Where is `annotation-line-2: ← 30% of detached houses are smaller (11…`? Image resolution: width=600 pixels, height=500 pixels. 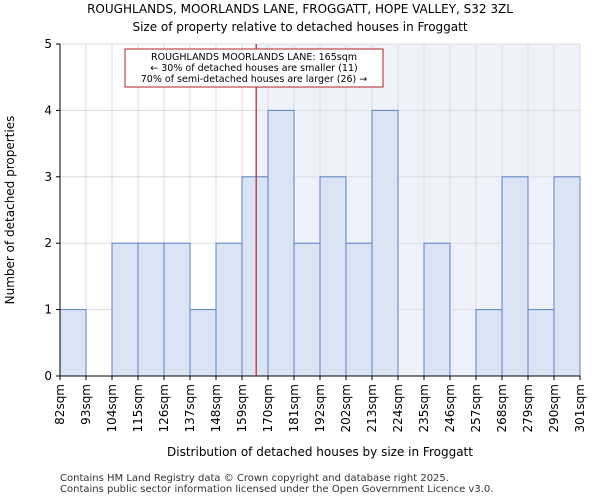 annotation-line-2: ← 30% of detached houses are smaller (11… is located at coordinates (253, 68).